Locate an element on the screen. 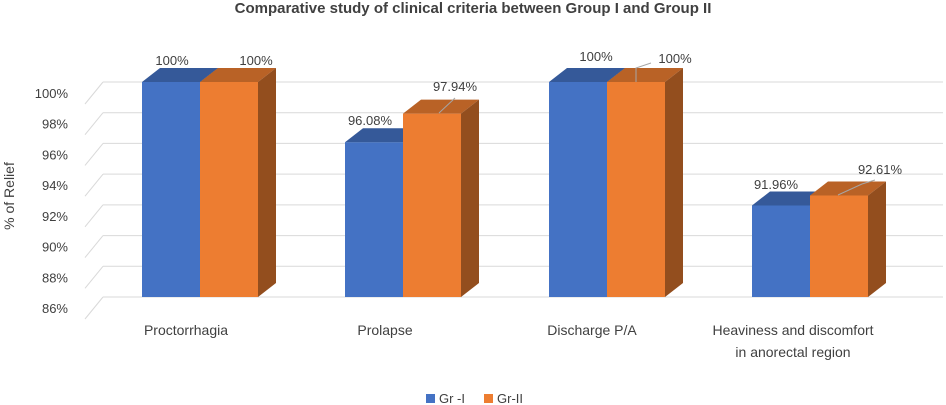  category-label: Prolapse is located at coordinates (384, 330).